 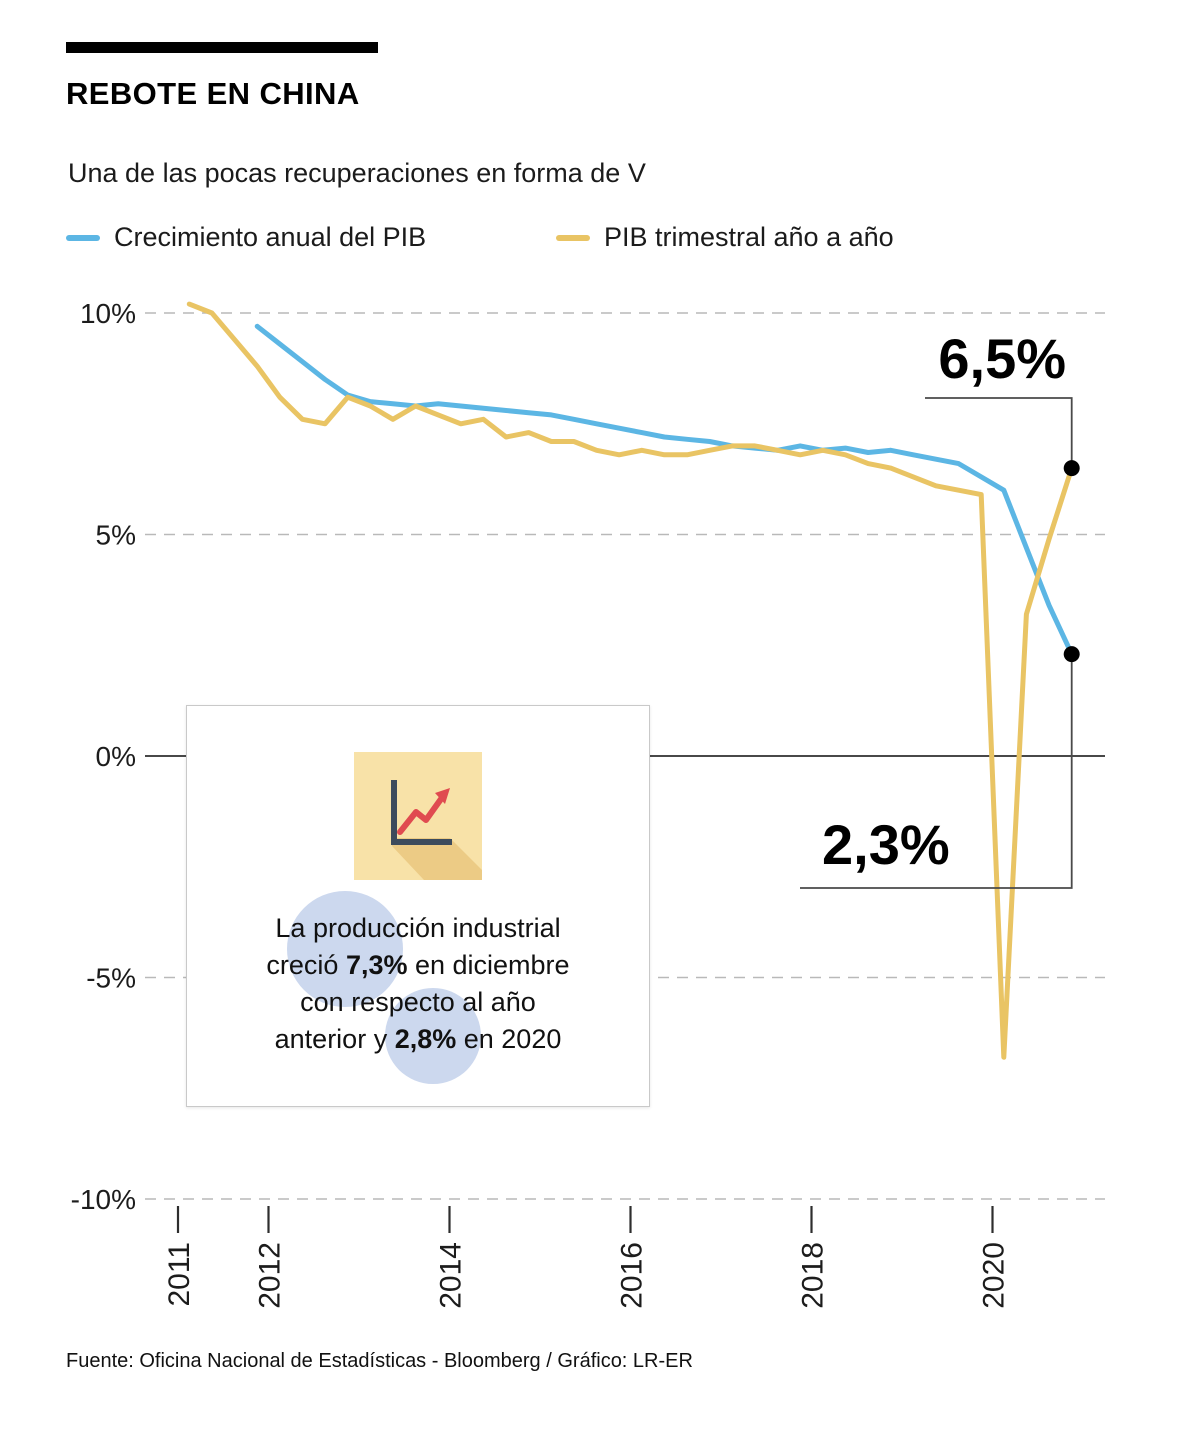 What do you see at coordinates (999, 433) in the screenshot?
I see `annotation-connector-quarterly` at bounding box center [999, 433].